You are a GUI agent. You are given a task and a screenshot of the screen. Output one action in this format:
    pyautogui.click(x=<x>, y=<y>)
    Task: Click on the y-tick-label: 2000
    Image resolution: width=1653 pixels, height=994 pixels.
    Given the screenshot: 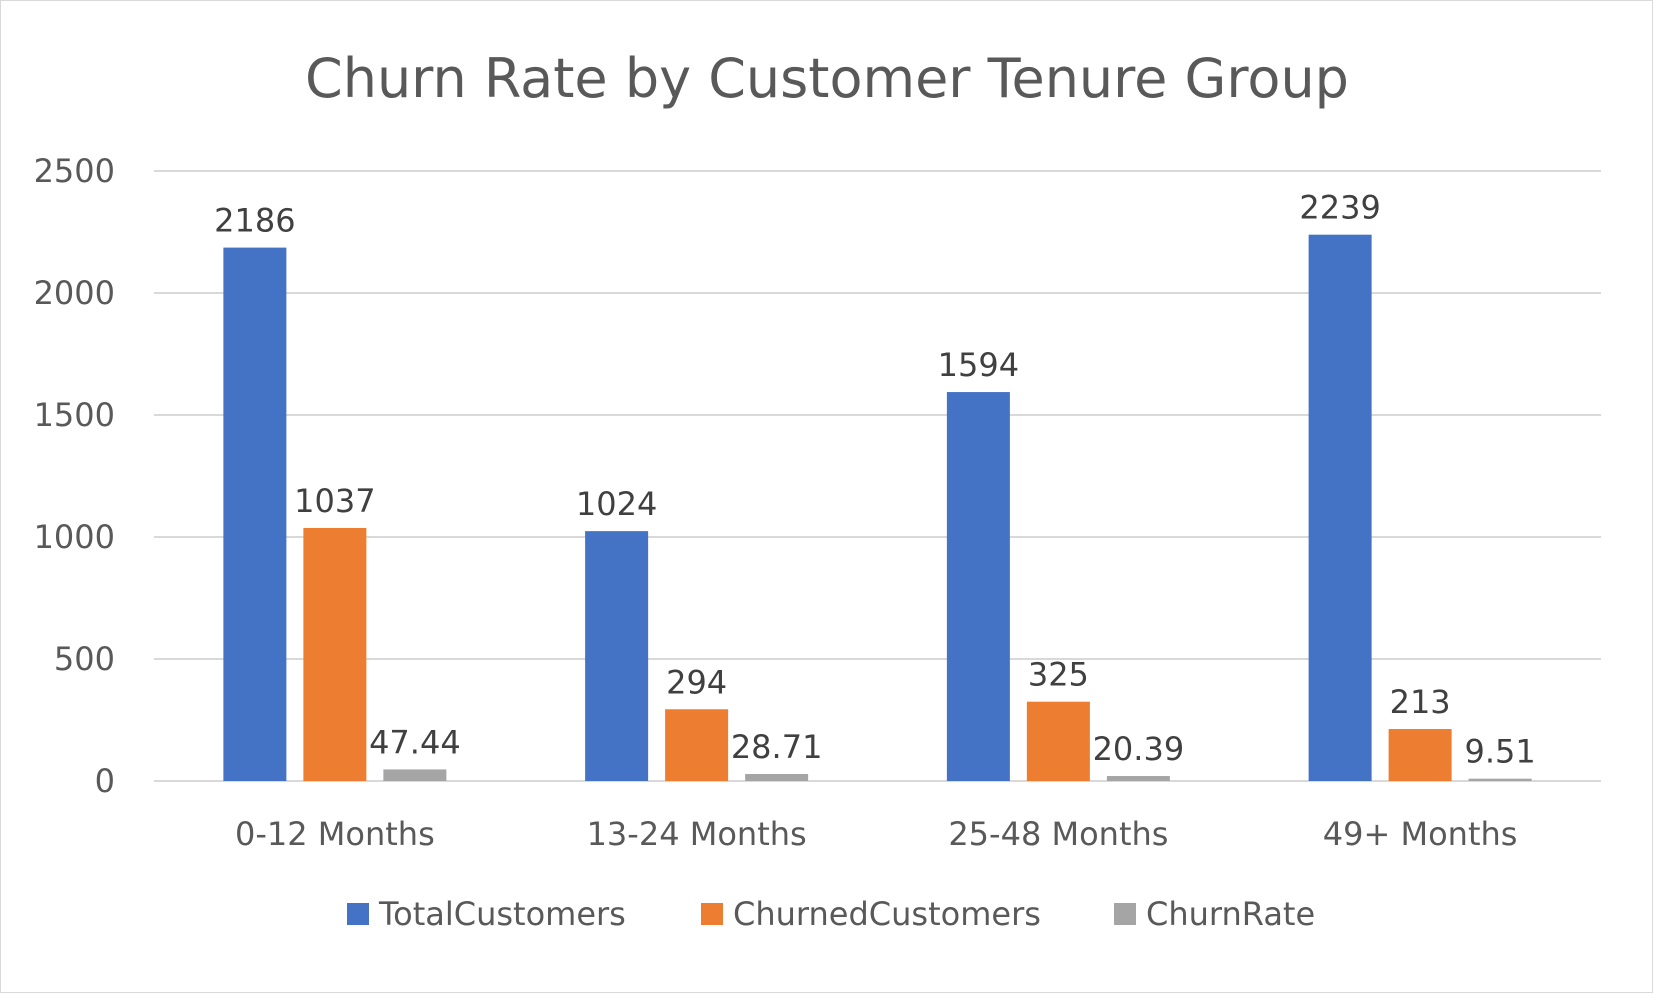 What is the action you would take?
    pyautogui.click(x=74, y=293)
    